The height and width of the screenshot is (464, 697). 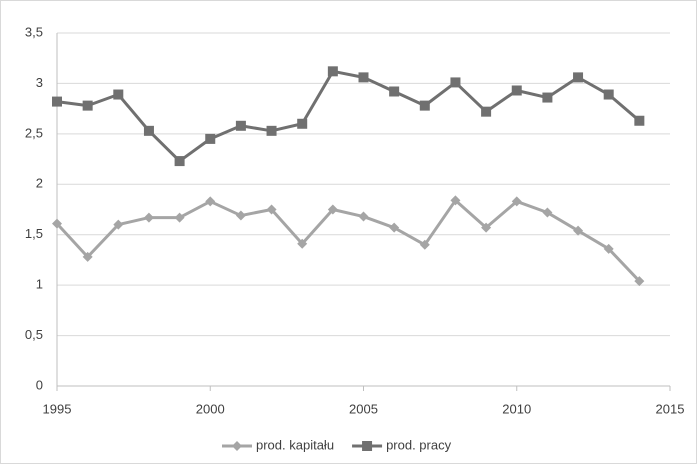 I want to click on x-tick-label: 1995, so click(x=57, y=408).